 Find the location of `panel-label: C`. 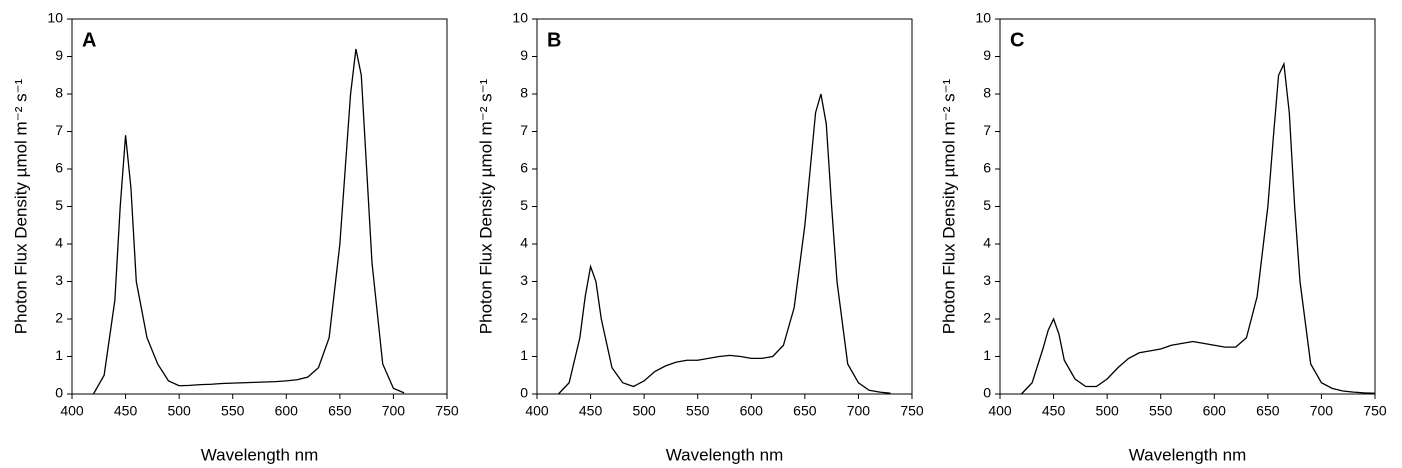

panel-label: C is located at coordinates (1017, 40).